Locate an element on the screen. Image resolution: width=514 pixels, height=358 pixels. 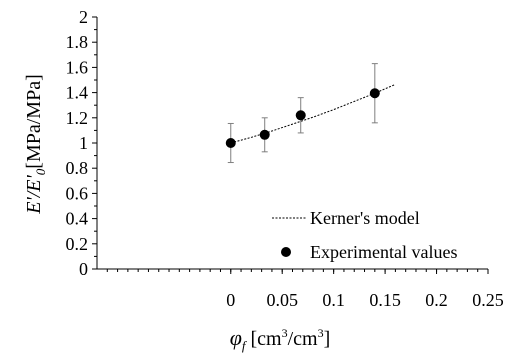
y-tick-label: 1.8 is located at coordinates (77, 42).